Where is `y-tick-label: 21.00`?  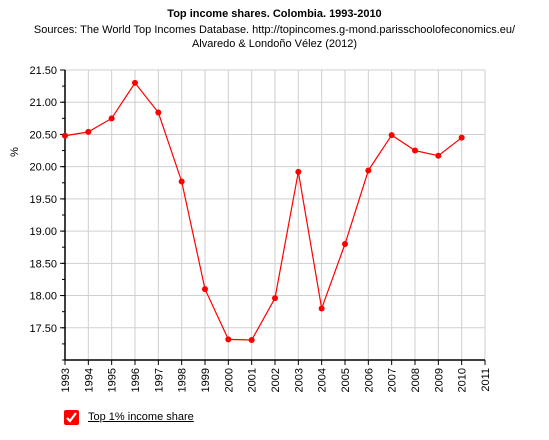
y-tick-label: 21.00 is located at coordinates (43, 103).